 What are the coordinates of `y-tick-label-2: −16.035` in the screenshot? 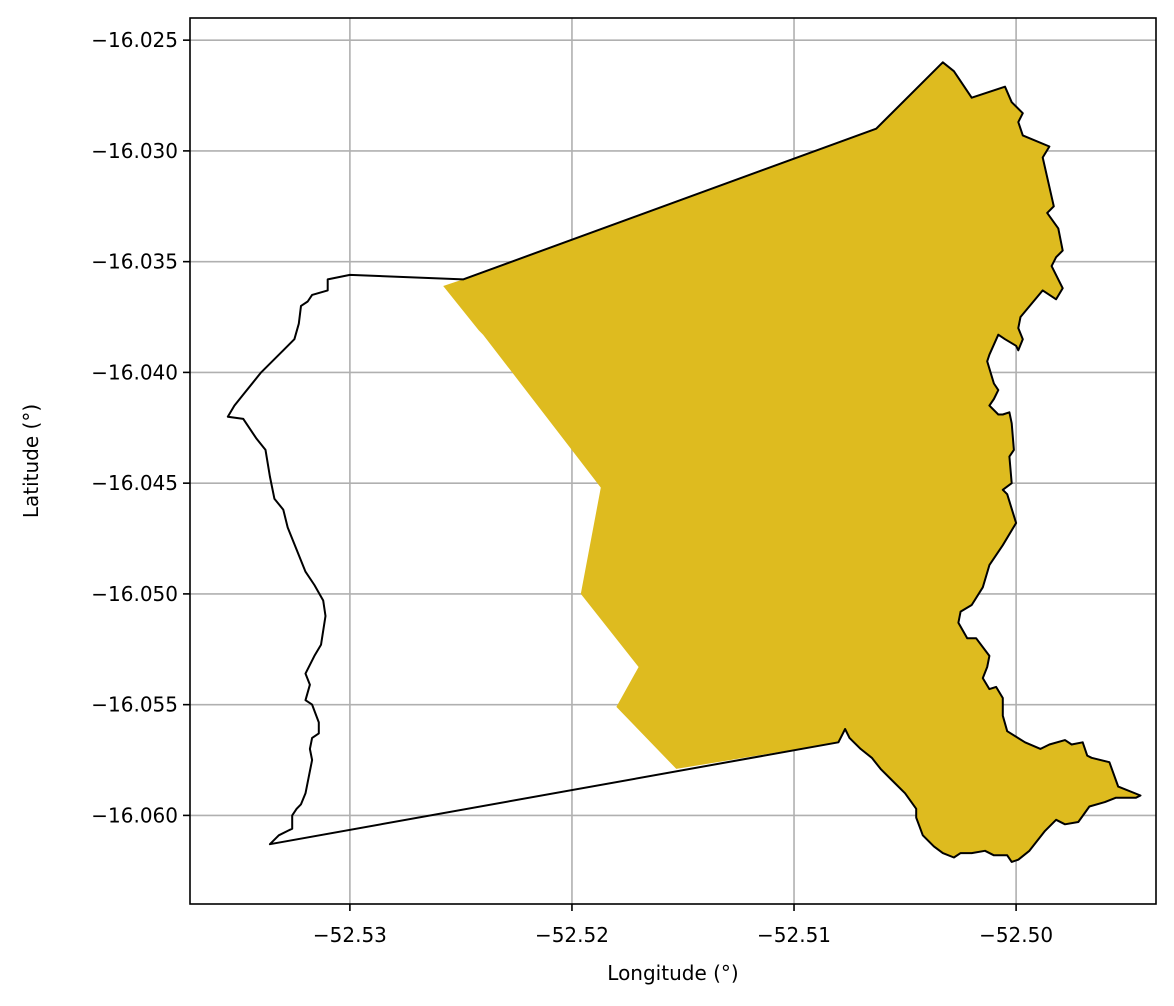 It's located at (134, 262).